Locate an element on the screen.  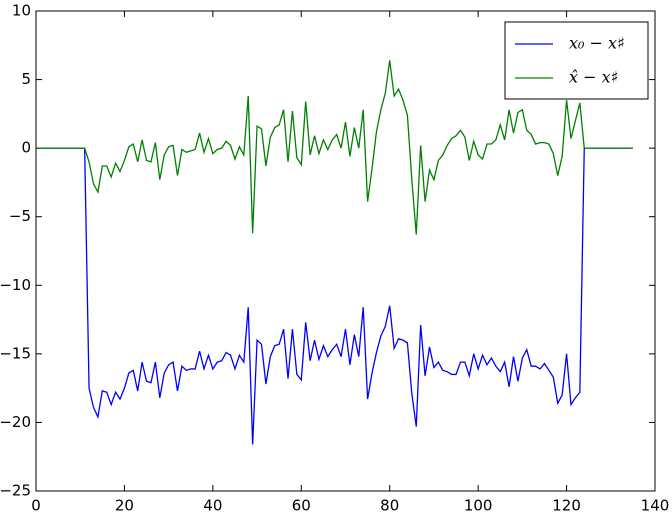
y-tick-label: −5 is located at coordinates (20, 216).